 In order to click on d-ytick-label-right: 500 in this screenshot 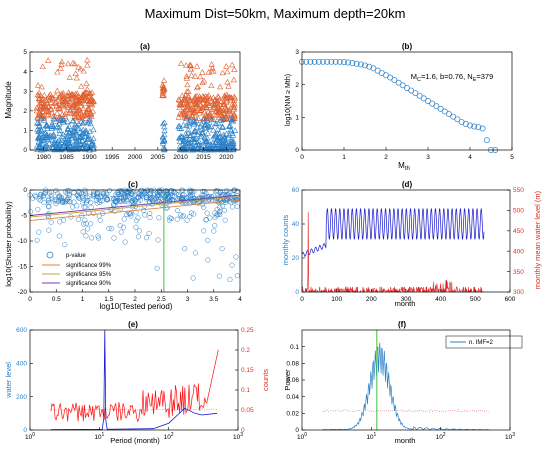, I will do `click(518, 211)`.